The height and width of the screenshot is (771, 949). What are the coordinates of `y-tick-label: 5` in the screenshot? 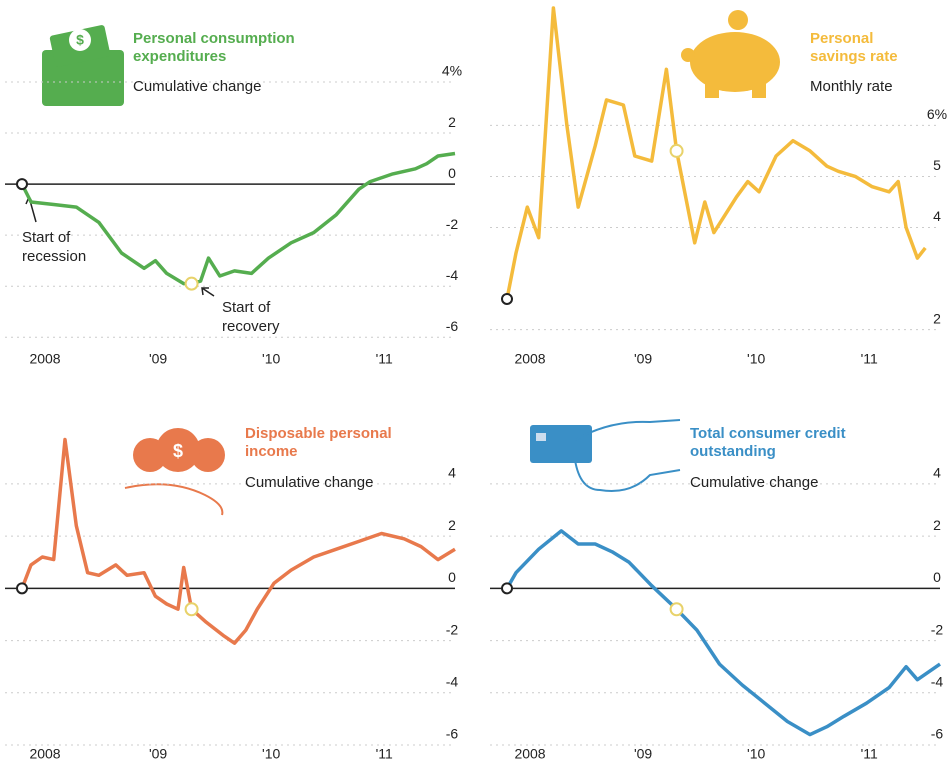 It's located at (937, 165).